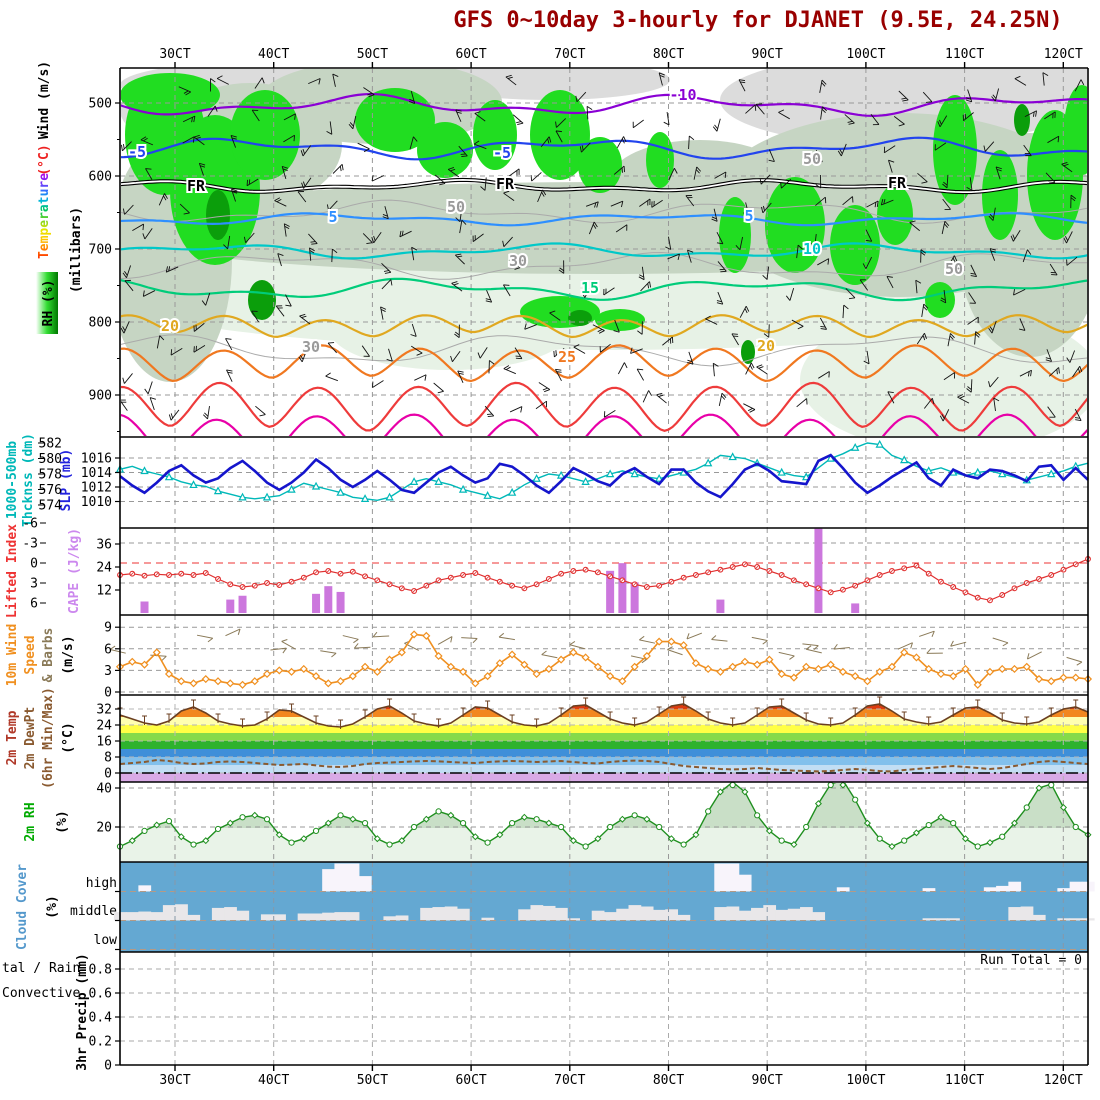 The height and width of the screenshot is (1100, 1100). What do you see at coordinates (567, 357) in the screenshot?
I see `contour-label-25: 25` at bounding box center [567, 357].